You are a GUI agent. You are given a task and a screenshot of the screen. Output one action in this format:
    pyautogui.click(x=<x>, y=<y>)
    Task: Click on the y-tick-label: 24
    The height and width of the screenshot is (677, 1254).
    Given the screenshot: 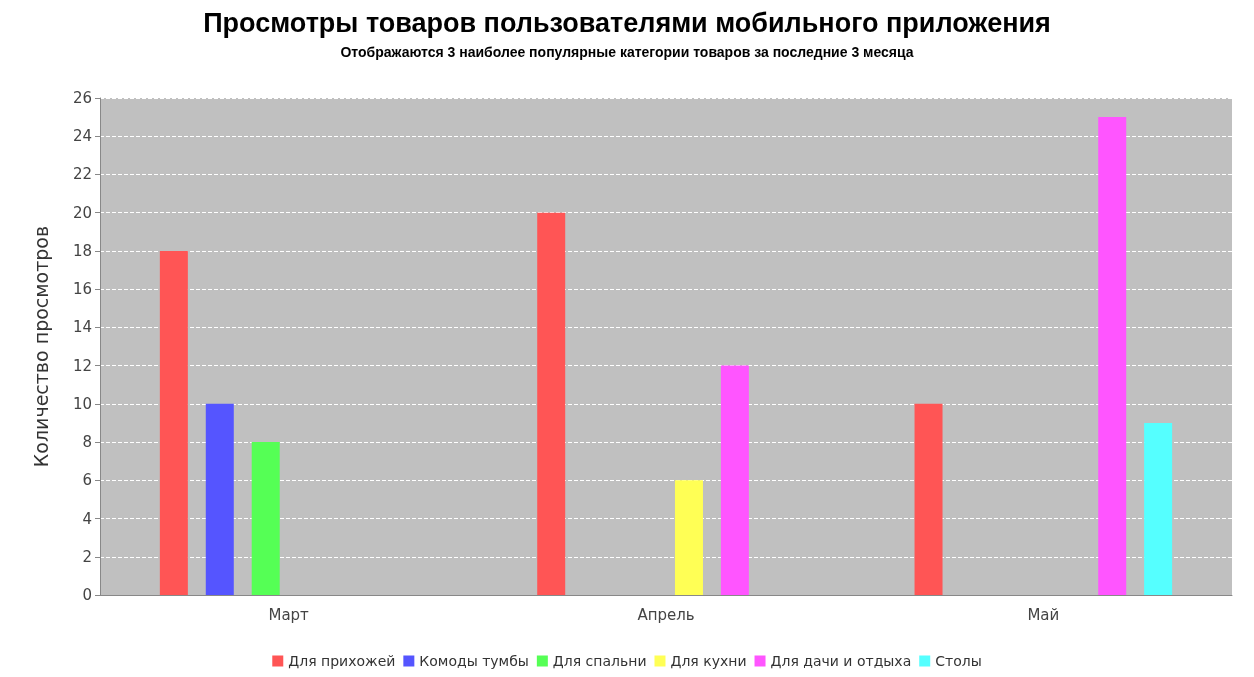 What is the action you would take?
    pyautogui.click(x=82, y=136)
    